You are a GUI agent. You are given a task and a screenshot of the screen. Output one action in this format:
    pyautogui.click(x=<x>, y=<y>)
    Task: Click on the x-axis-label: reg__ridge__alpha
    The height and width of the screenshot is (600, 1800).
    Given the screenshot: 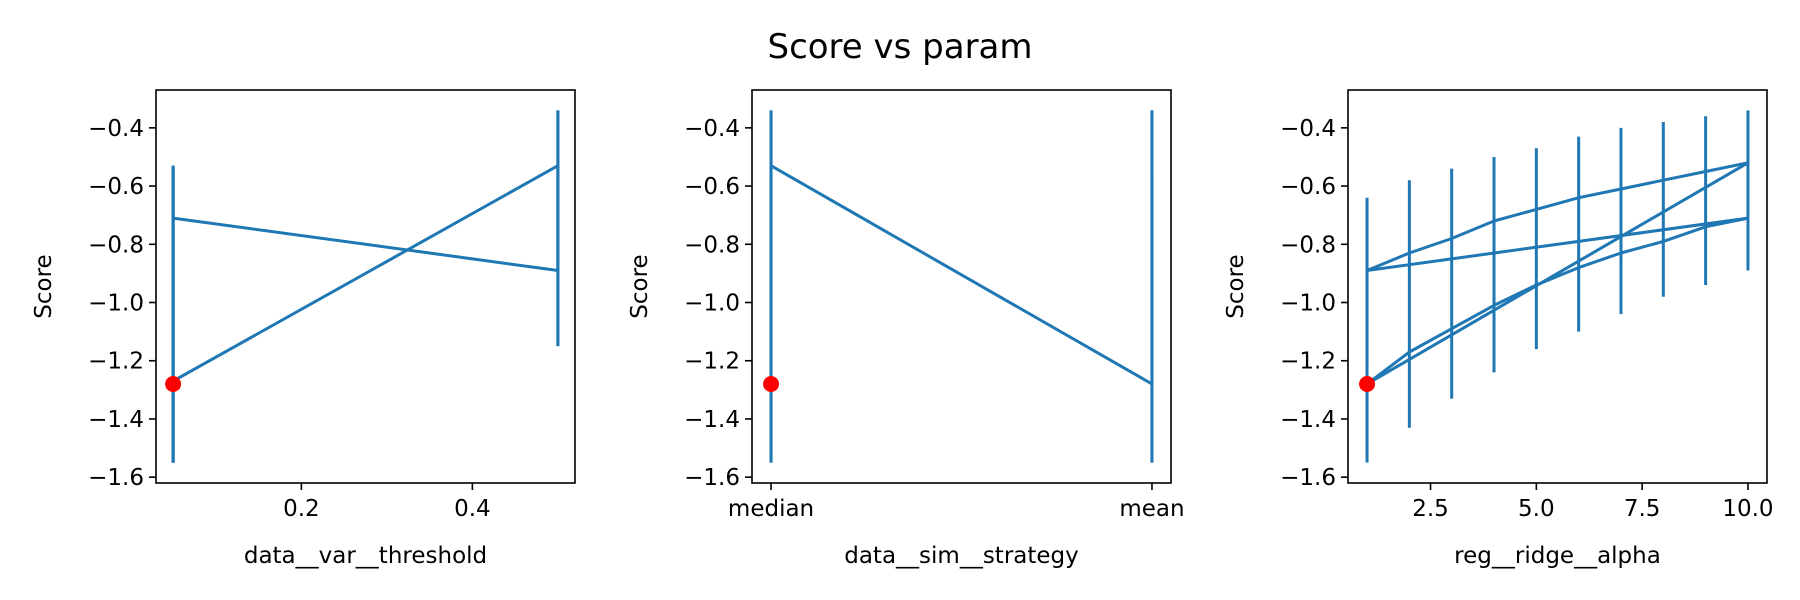 What is the action you would take?
    pyautogui.click(x=1557, y=556)
    